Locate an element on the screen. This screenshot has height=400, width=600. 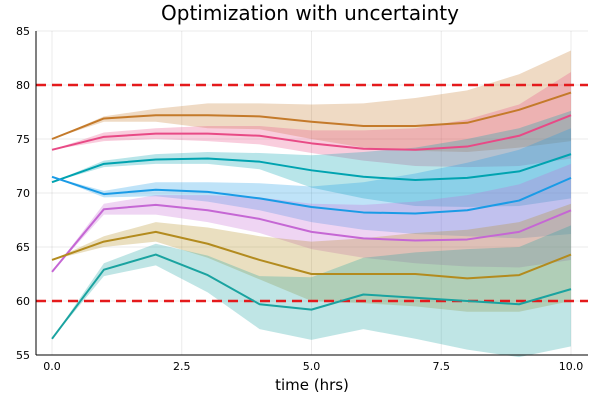
y-tick-label: 65 is located at coordinates (23, 247).